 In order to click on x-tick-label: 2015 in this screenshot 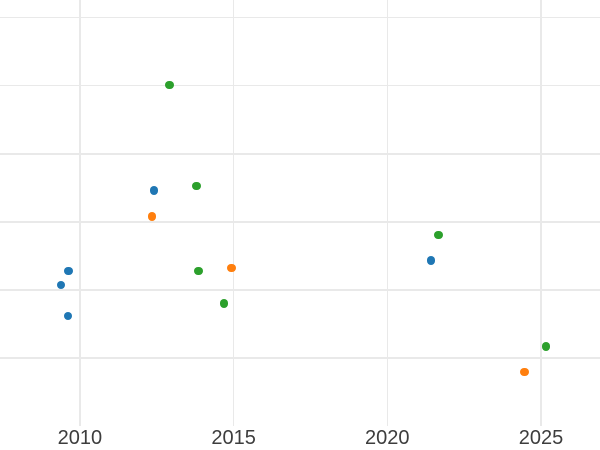, I will do `click(233, 438)`.